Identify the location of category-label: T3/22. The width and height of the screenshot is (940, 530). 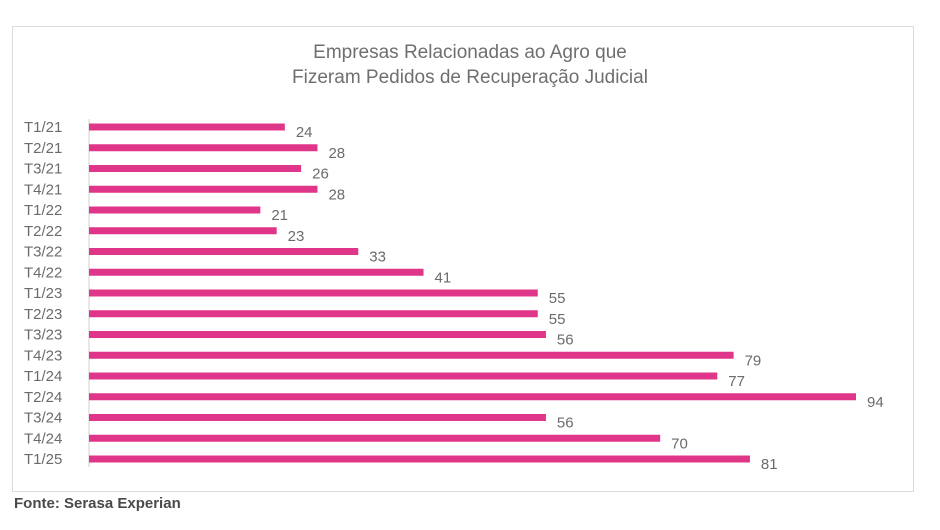
(43, 252).